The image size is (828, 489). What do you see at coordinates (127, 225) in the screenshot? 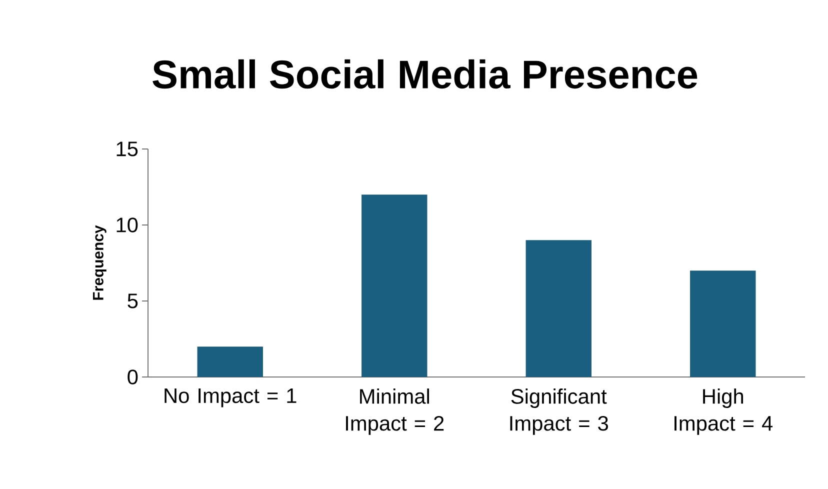
I see `y-tick-label: 10` at bounding box center [127, 225].